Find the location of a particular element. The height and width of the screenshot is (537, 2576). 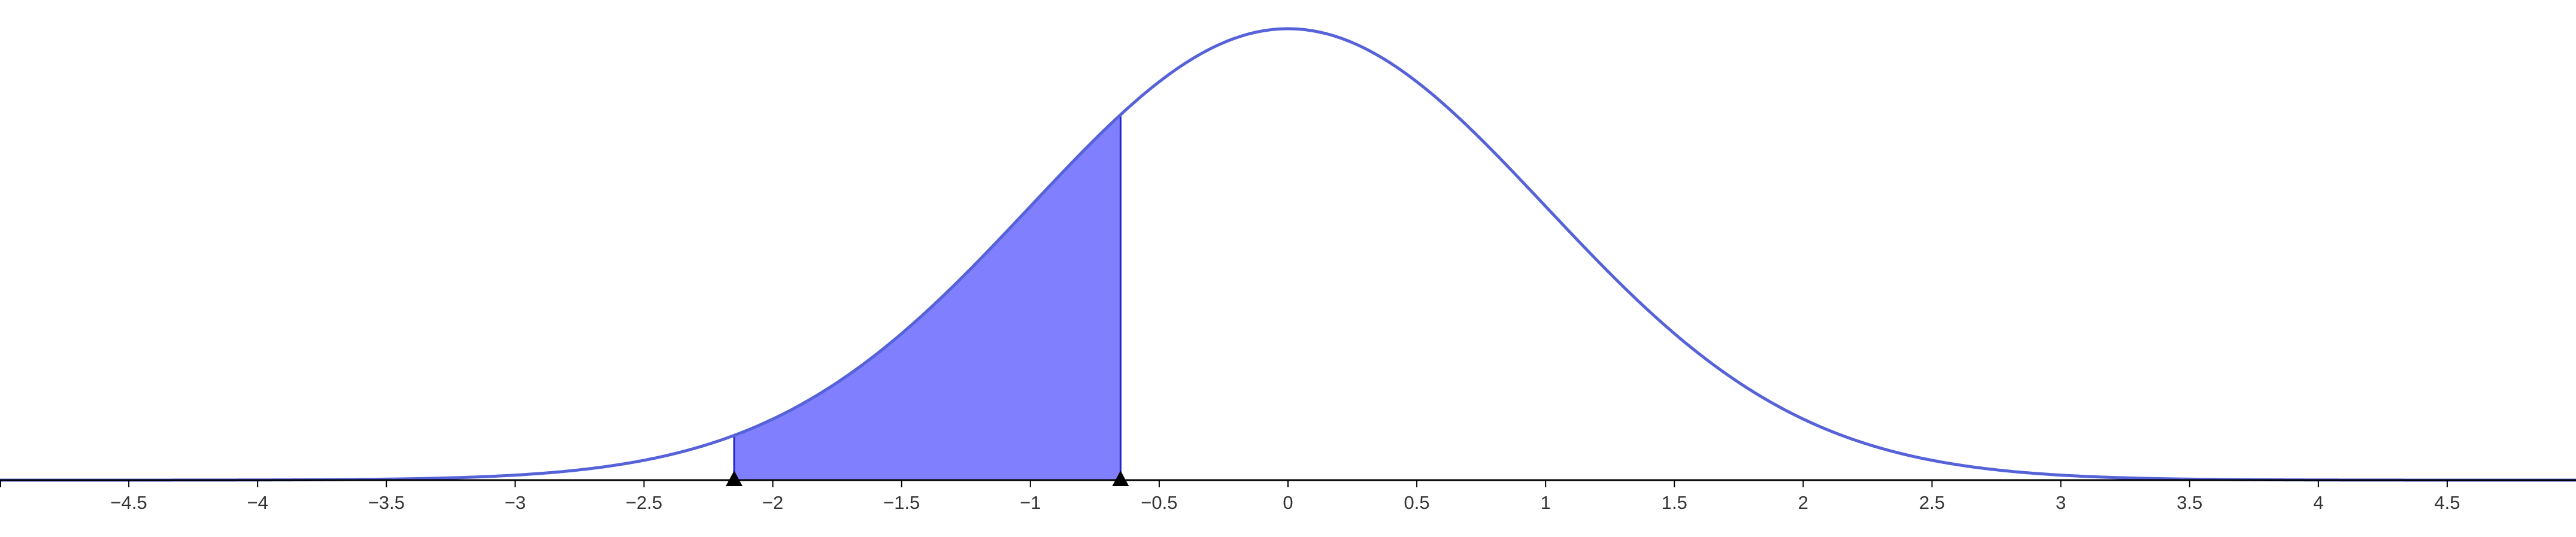

shaded-probability-area is located at coordinates (927, 297).